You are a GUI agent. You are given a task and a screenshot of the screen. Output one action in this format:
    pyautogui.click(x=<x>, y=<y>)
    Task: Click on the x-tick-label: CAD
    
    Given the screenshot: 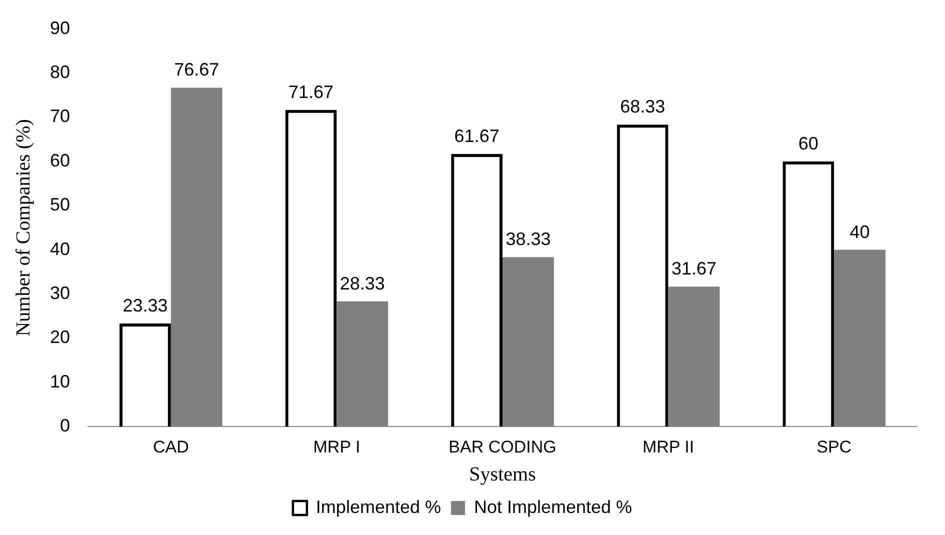 What is the action you would take?
    pyautogui.click(x=170, y=446)
    